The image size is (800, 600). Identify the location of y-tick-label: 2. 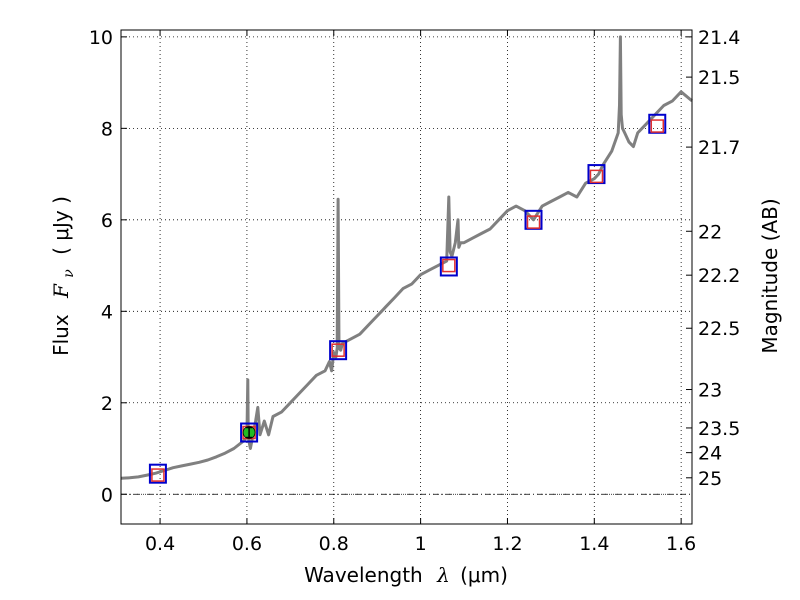
(107, 404).